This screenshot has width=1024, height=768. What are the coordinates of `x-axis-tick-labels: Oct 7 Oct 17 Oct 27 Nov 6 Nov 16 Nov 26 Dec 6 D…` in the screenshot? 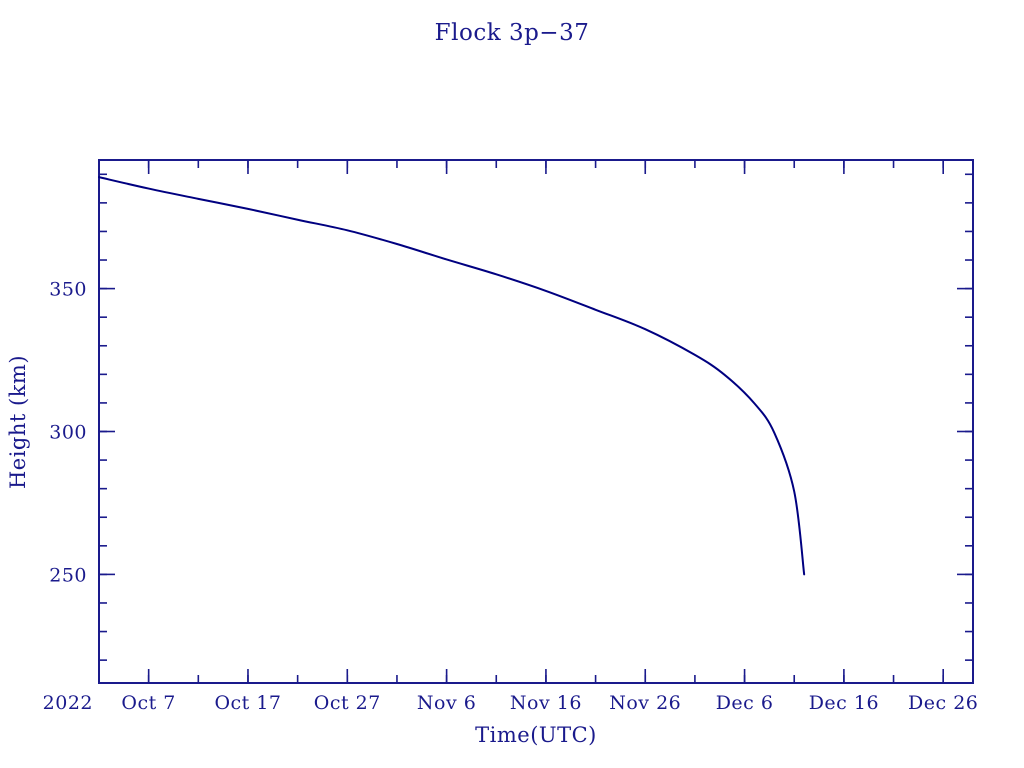 It's located at (549, 703).